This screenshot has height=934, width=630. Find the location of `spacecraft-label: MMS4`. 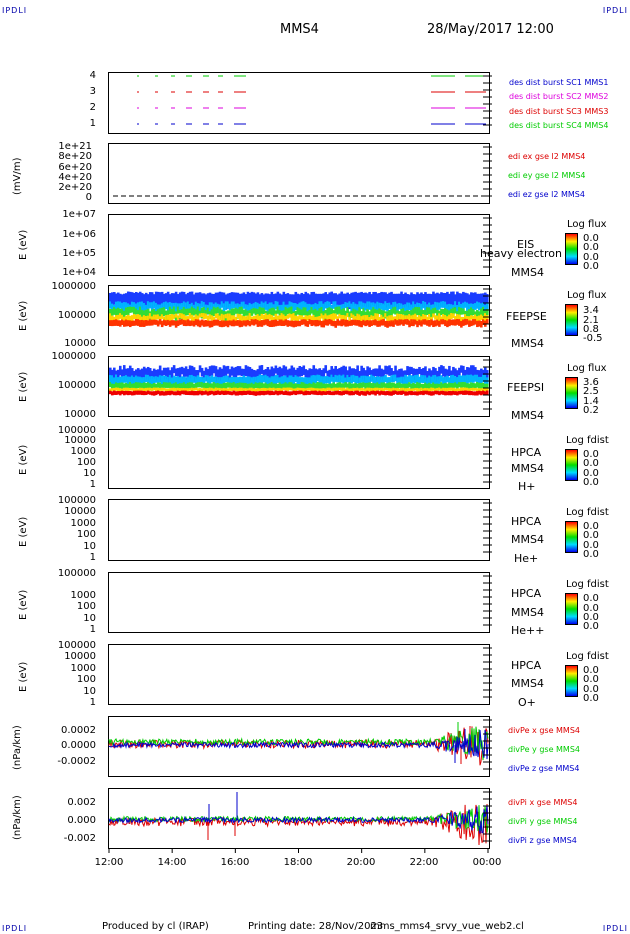

spacecraft-label: MMS4 is located at coordinates (527, 612).